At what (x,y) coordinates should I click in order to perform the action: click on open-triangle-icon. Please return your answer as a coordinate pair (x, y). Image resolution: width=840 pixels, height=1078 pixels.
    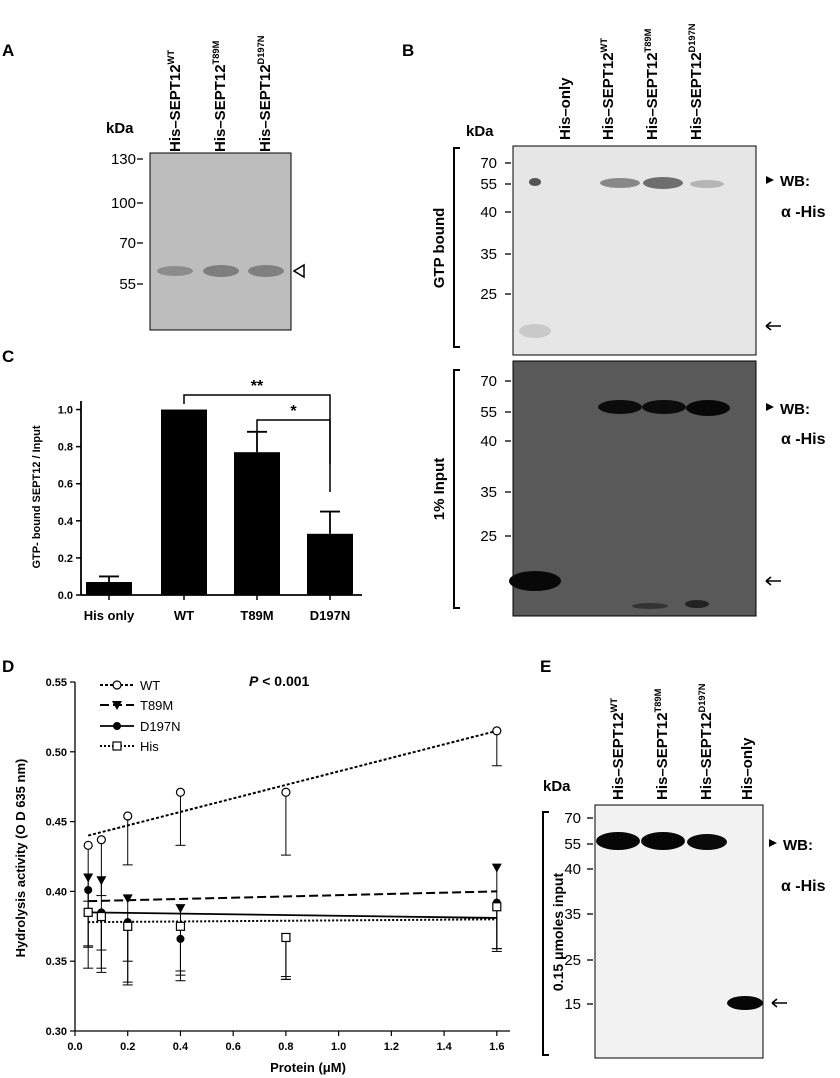
    Looking at the image, I should click on (298, 271).